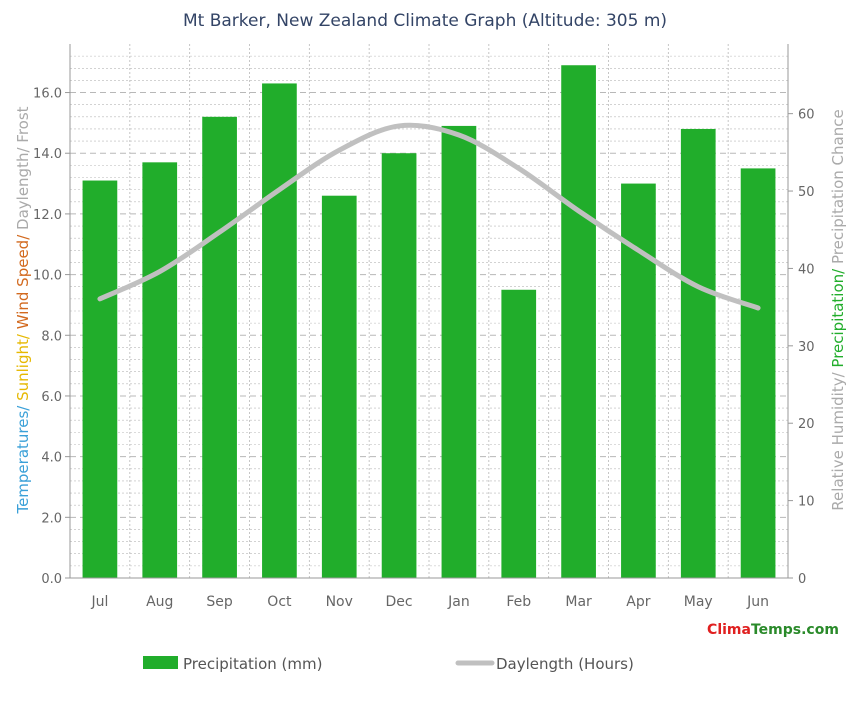 The height and width of the screenshot is (719, 851). I want to click on x-tick-label-aug: Aug, so click(159, 602).